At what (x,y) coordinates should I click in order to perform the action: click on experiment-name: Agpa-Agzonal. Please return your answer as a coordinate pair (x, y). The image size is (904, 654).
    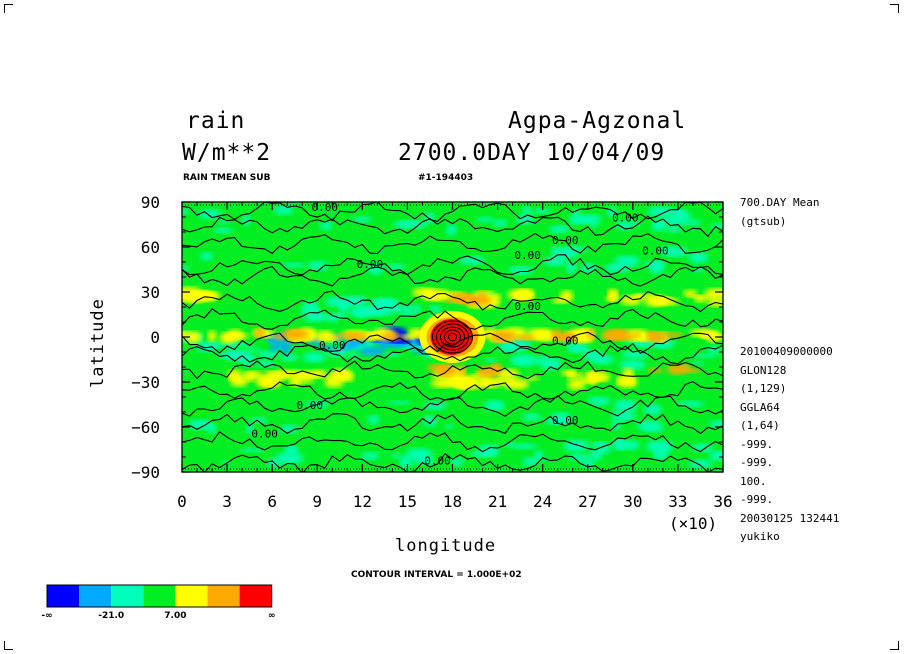
    Looking at the image, I should click on (597, 121).